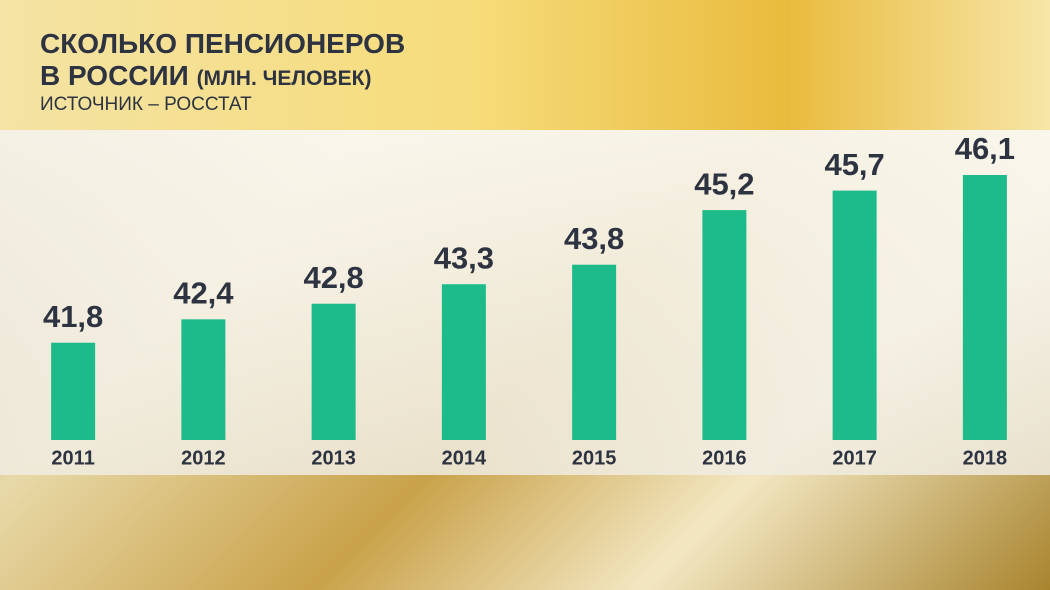 The height and width of the screenshot is (590, 1050). What do you see at coordinates (73, 316) in the screenshot?
I see `value-label: 41,8` at bounding box center [73, 316].